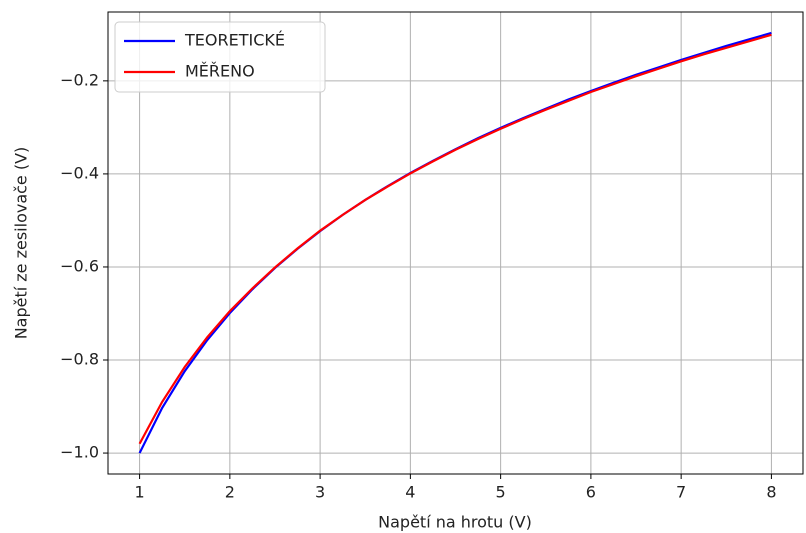 This screenshot has width=806, height=533. I want to click on legend-label: TEORETICKÉ, so click(234, 40).